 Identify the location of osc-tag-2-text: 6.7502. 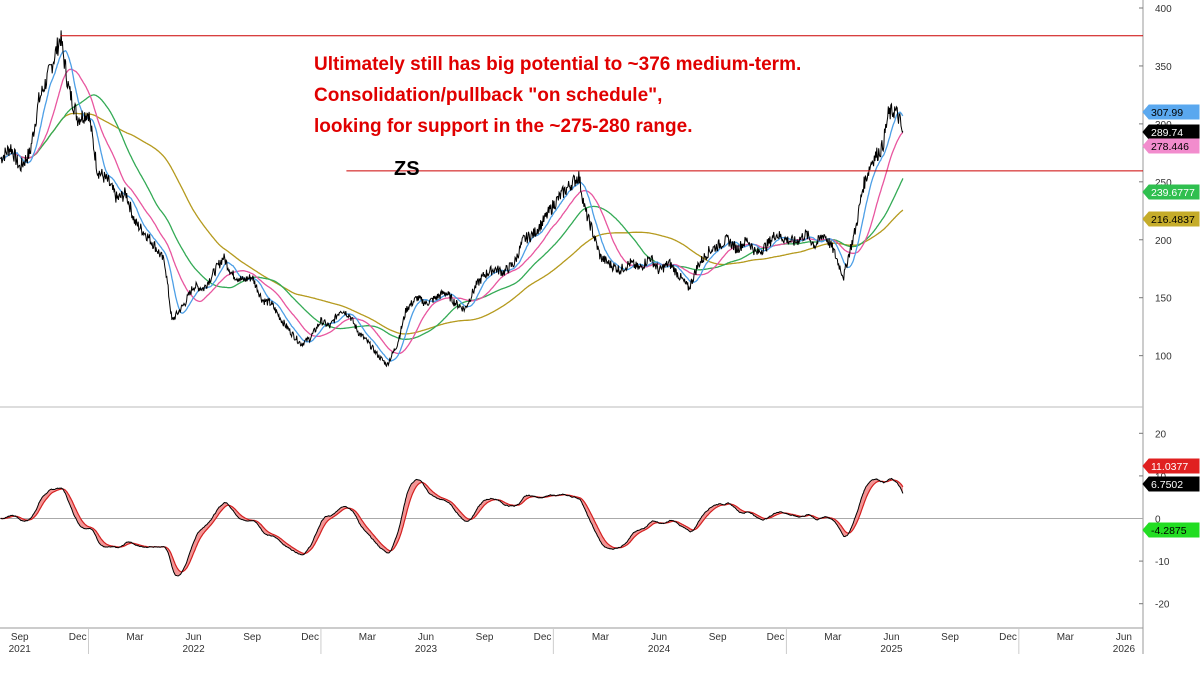
(1167, 485).